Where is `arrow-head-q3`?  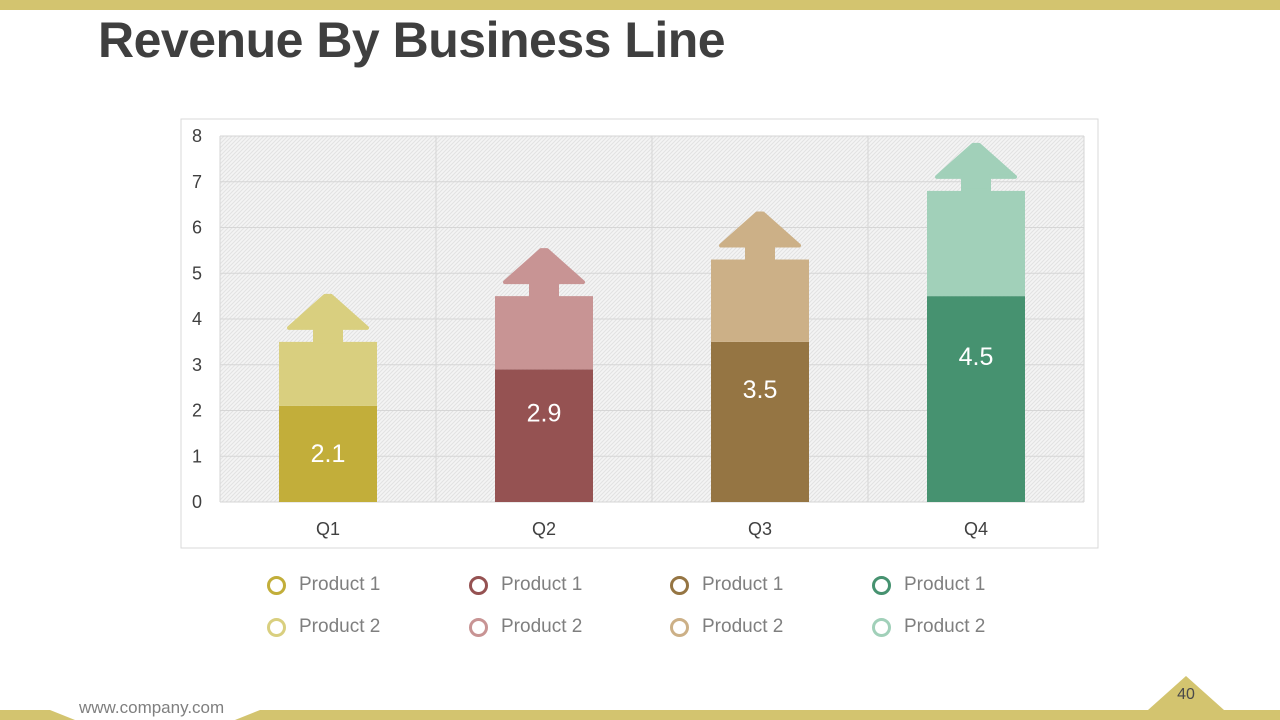 arrow-head-q3 is located at coordinates (760, 236).